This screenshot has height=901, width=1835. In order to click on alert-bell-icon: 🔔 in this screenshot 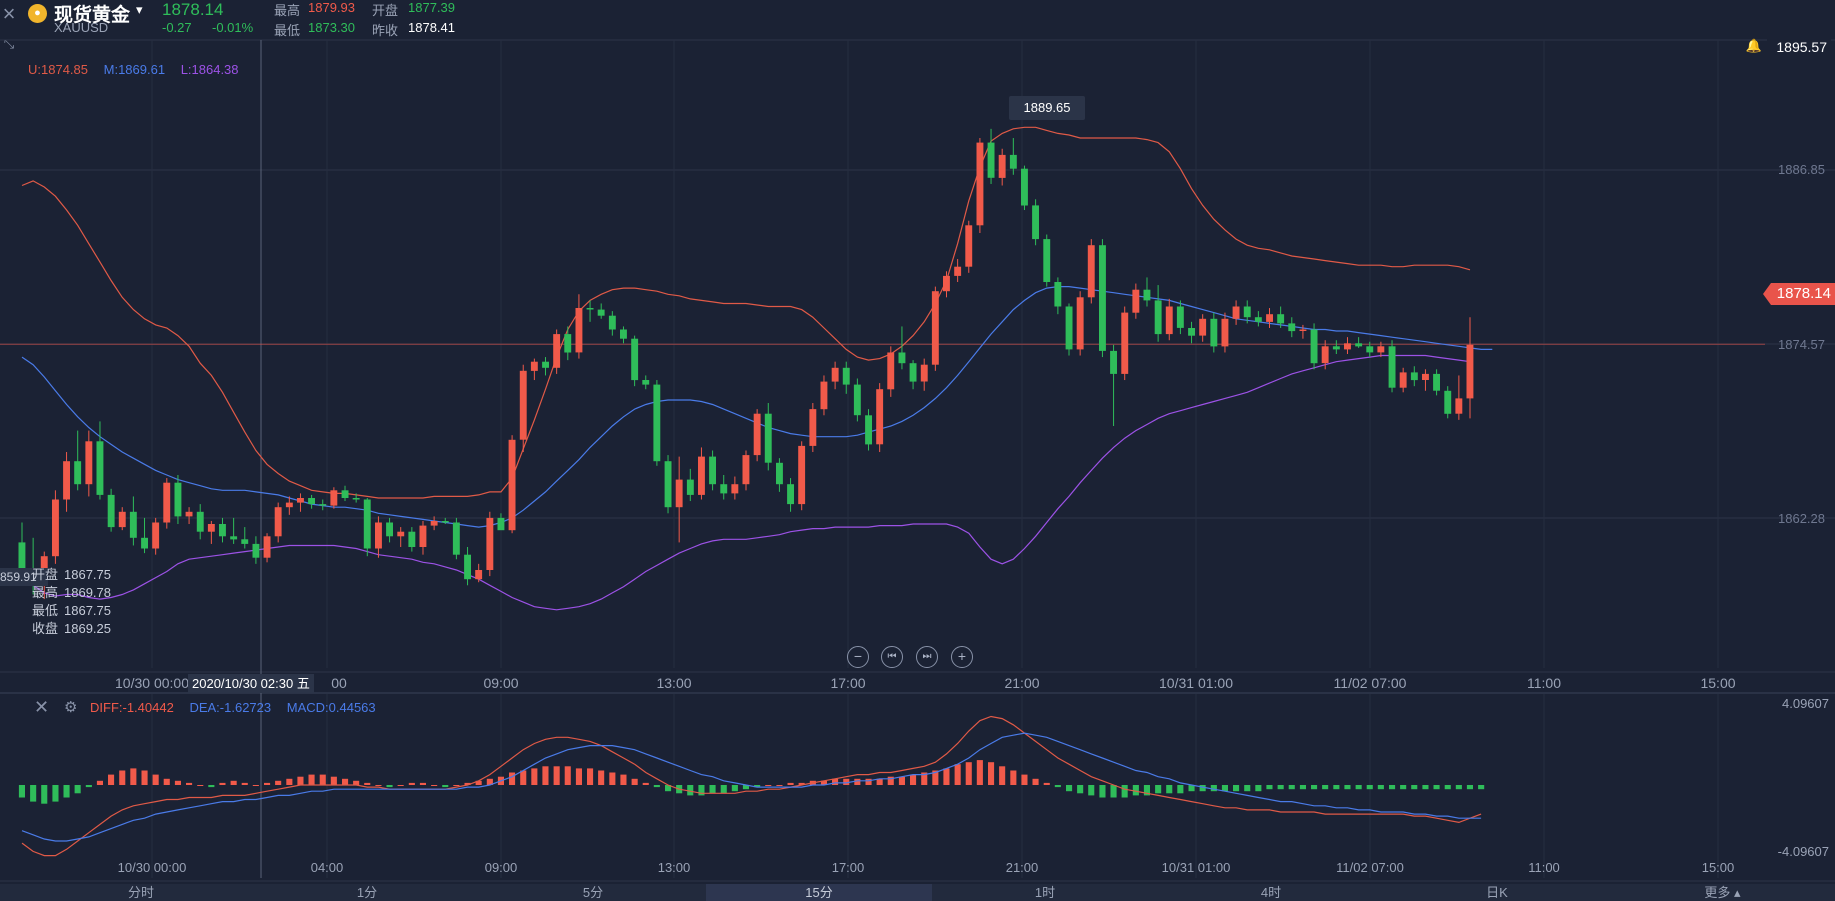, I will do `click(1754, 45)`.